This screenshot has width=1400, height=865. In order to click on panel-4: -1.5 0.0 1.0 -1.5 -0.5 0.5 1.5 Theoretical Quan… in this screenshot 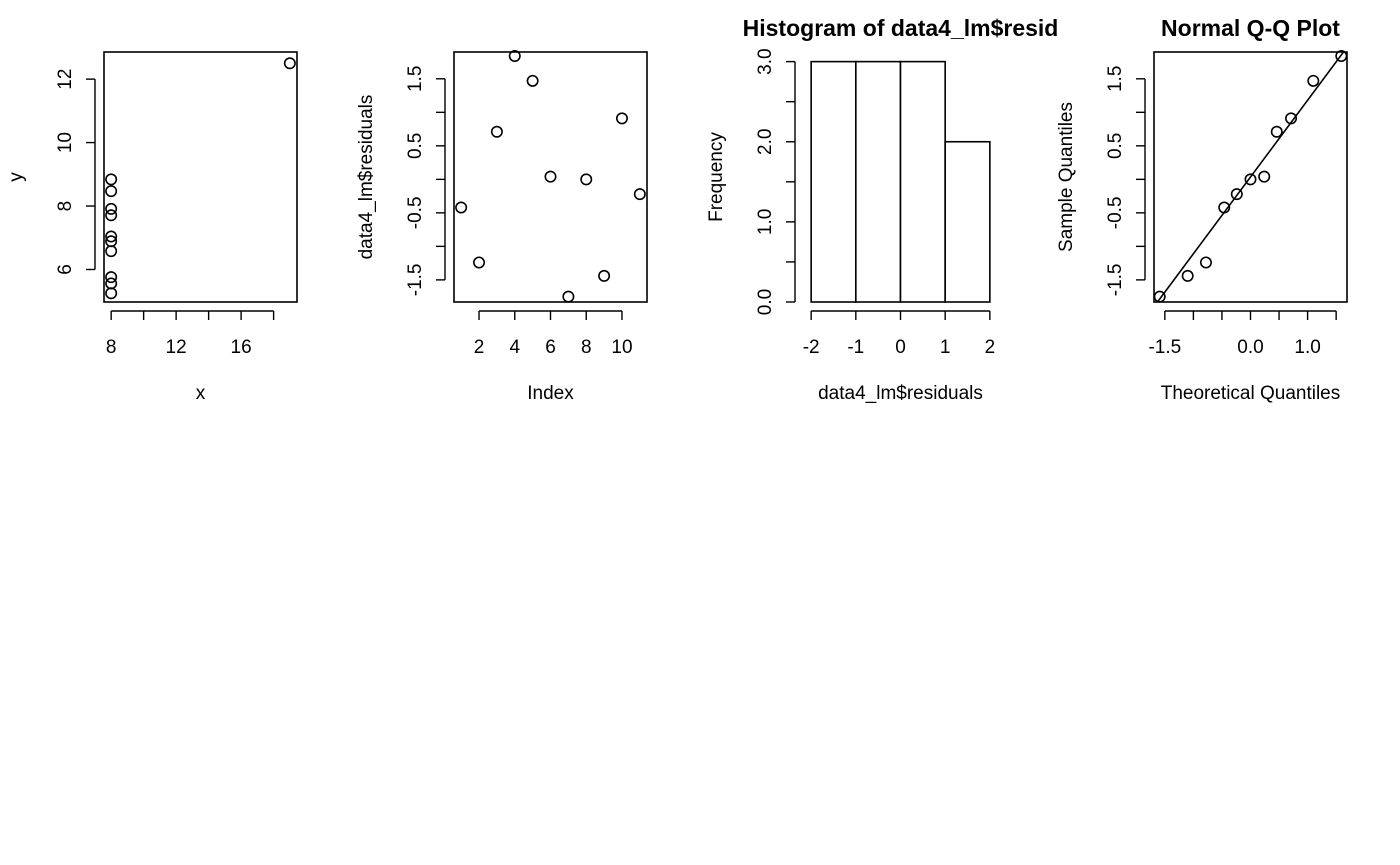, I will do `click(1202, 209)`.